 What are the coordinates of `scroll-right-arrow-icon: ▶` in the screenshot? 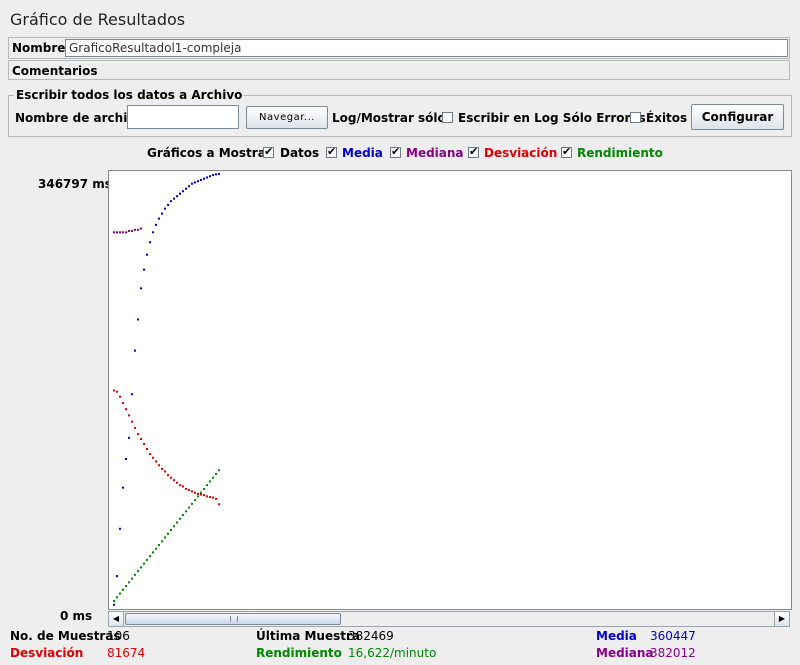 It's located at (781, 619).